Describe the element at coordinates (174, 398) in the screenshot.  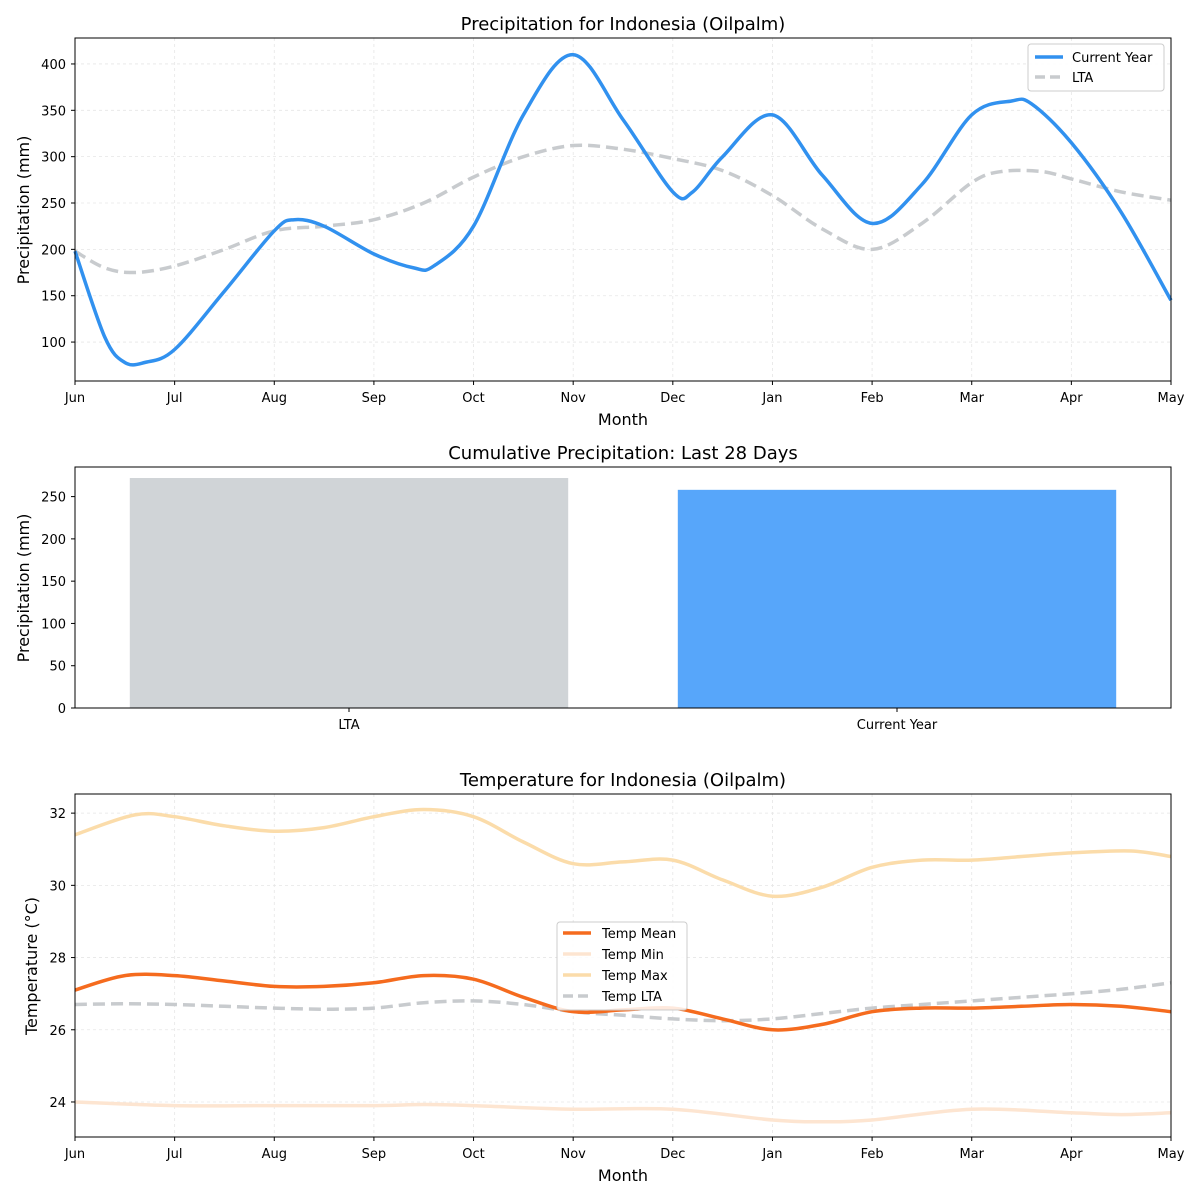
I see `chart1-x-tick-label: Jul` at that location.